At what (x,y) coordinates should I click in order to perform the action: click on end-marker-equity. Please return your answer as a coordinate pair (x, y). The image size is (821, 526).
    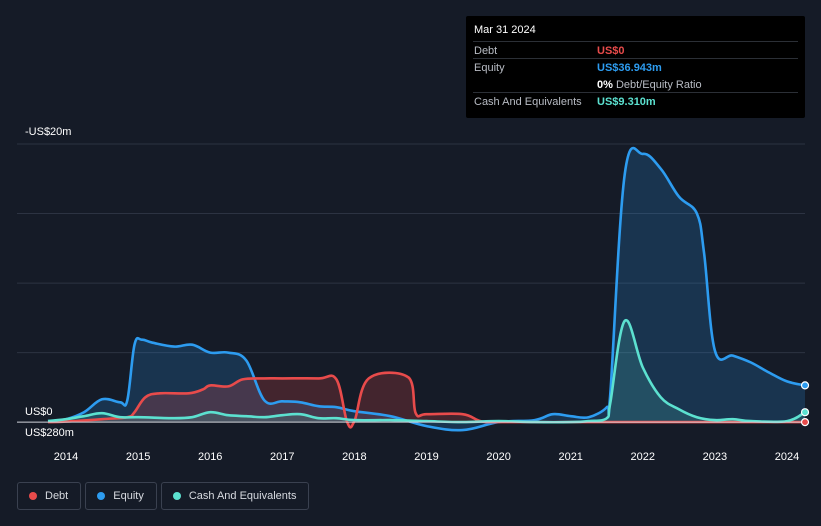
    Looking at the image, I should click on (805, 385).